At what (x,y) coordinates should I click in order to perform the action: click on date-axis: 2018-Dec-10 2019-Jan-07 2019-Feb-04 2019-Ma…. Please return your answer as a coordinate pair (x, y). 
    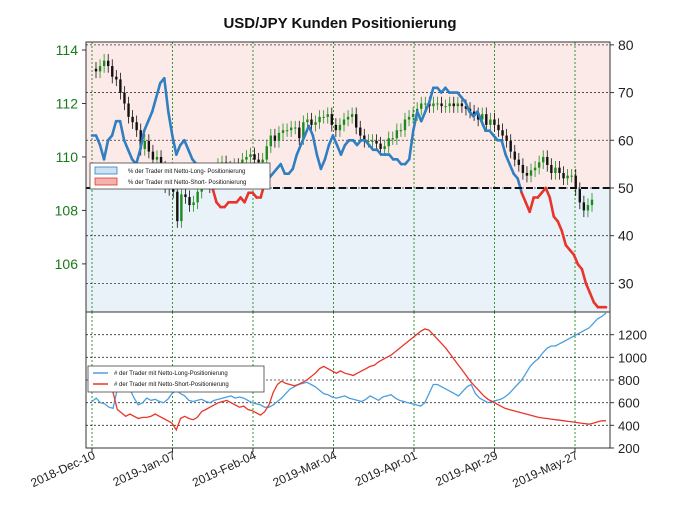
    Looking at the image, I should click on (304, 469).